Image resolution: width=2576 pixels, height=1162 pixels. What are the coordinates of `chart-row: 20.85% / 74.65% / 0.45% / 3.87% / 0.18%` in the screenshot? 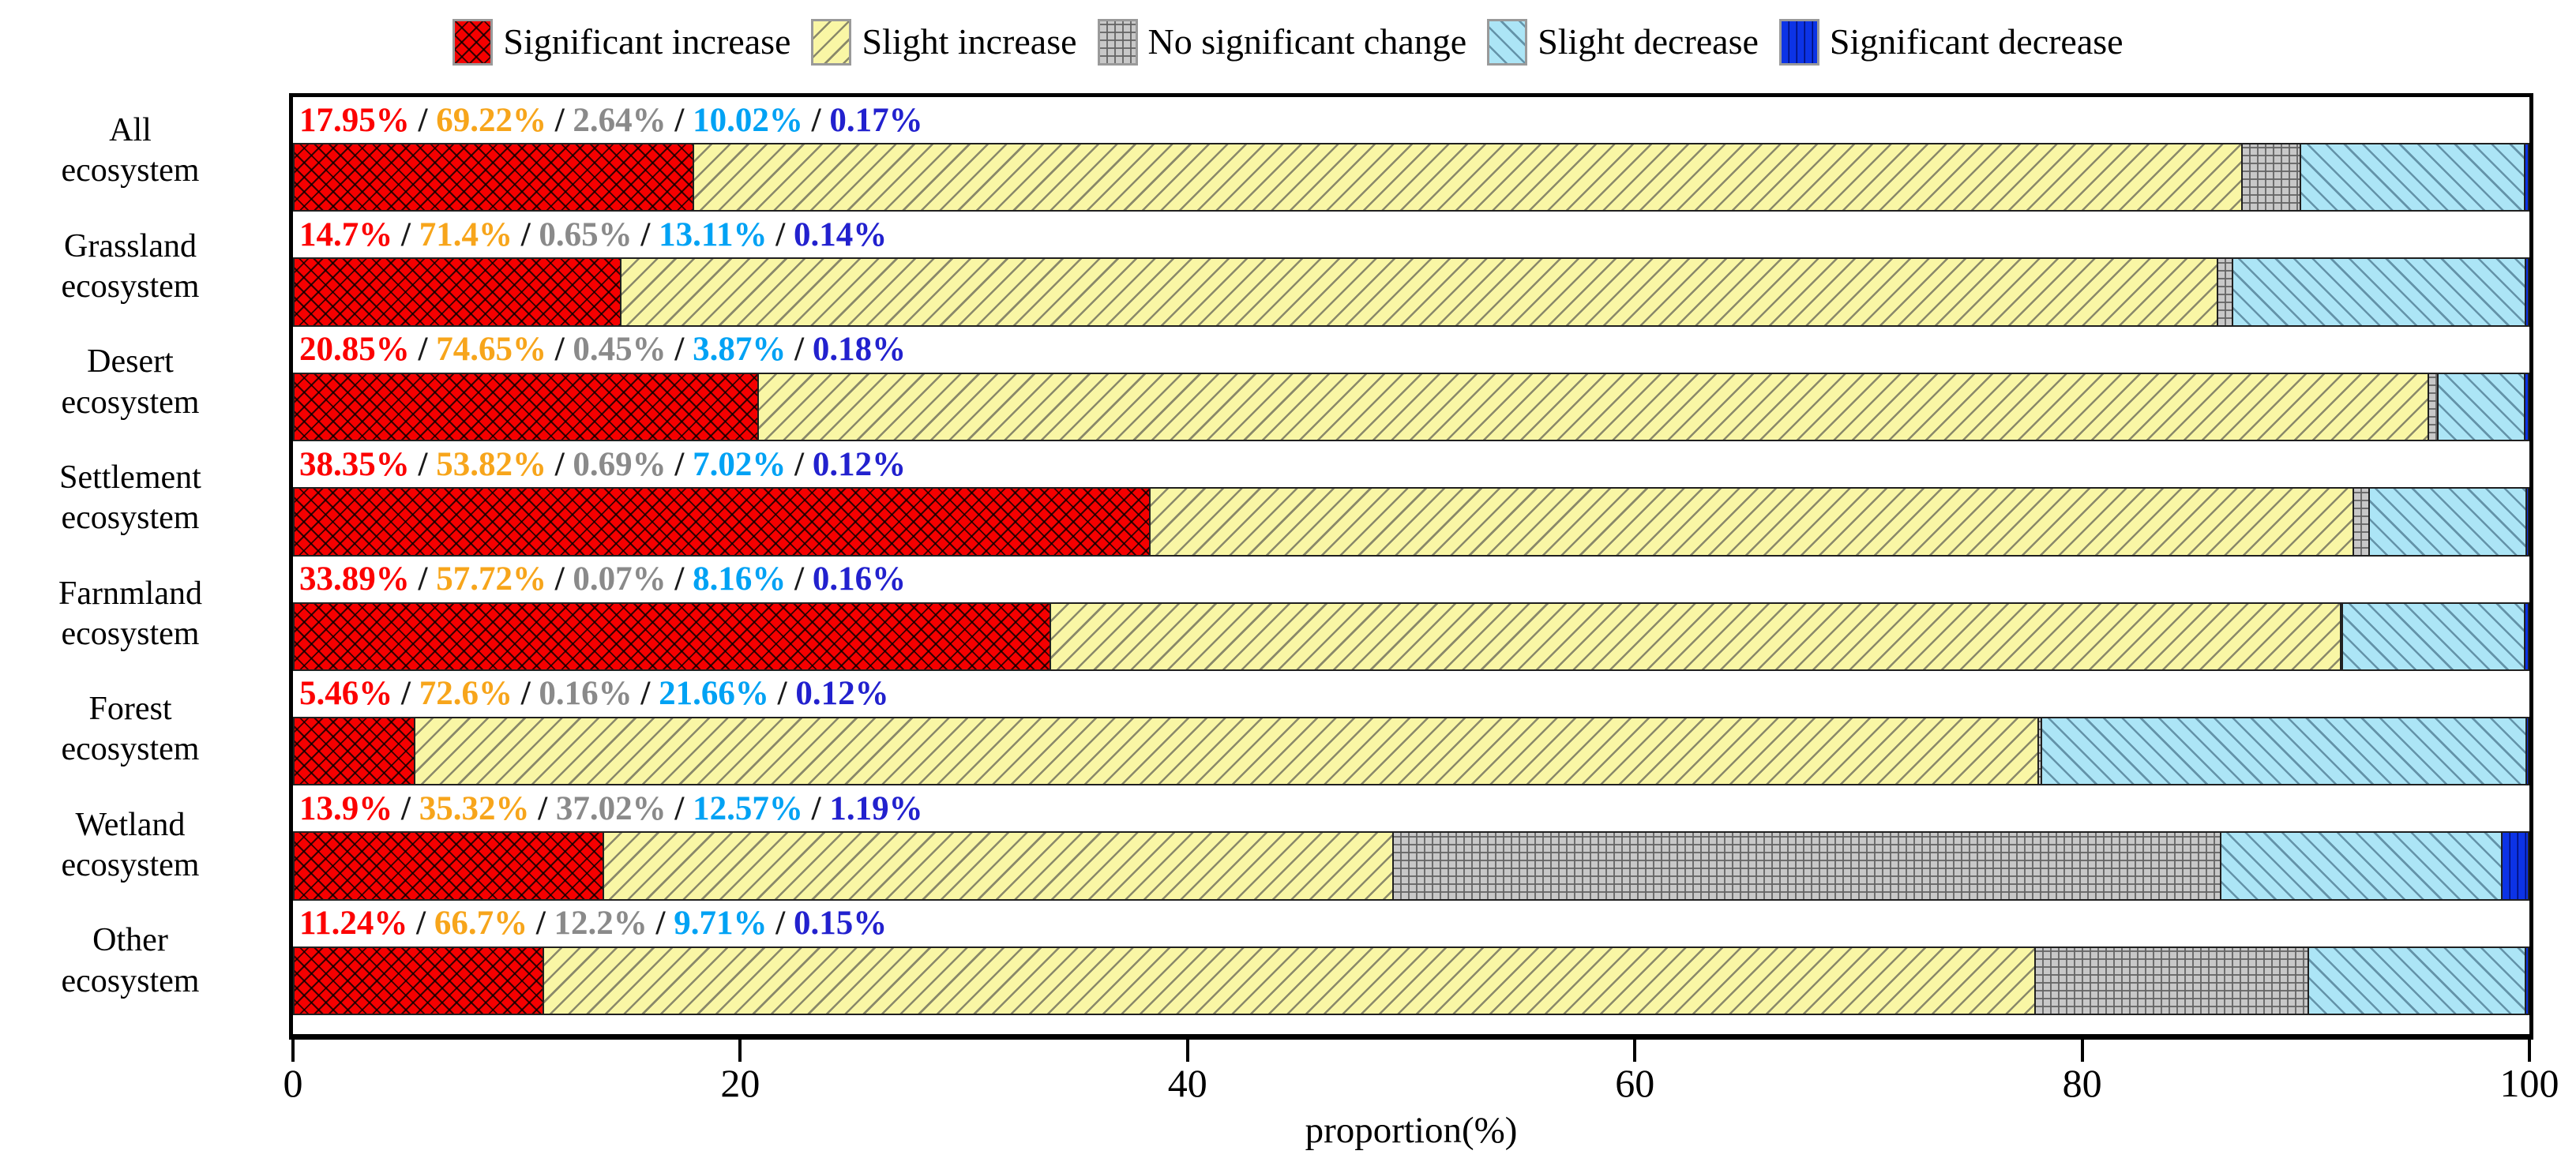 It's located at (1411, 384).